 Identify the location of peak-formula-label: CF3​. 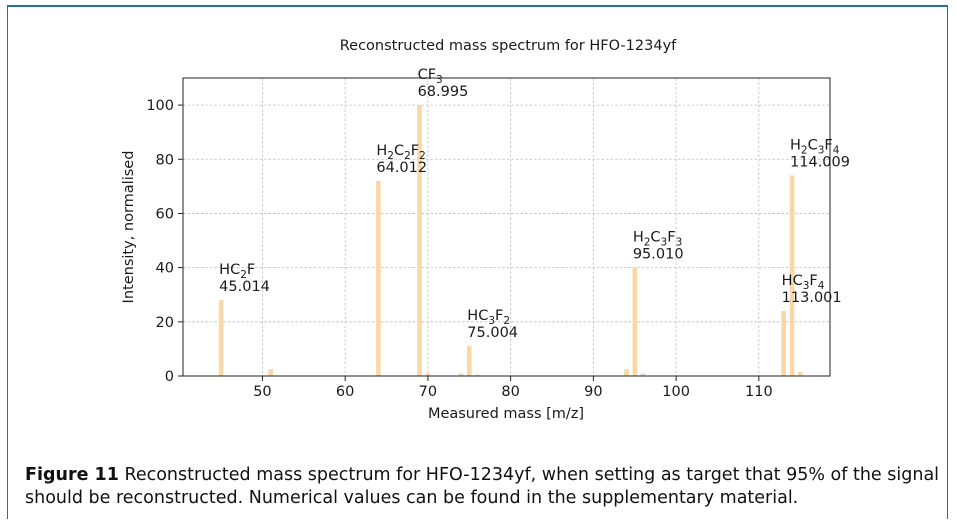
(430, 76).